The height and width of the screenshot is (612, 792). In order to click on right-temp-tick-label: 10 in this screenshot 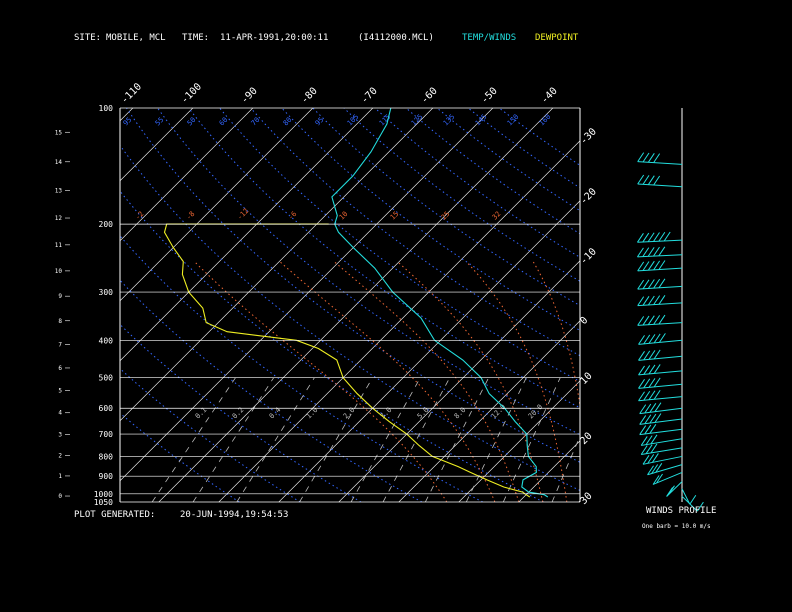, I will do `click(586, 379)`.